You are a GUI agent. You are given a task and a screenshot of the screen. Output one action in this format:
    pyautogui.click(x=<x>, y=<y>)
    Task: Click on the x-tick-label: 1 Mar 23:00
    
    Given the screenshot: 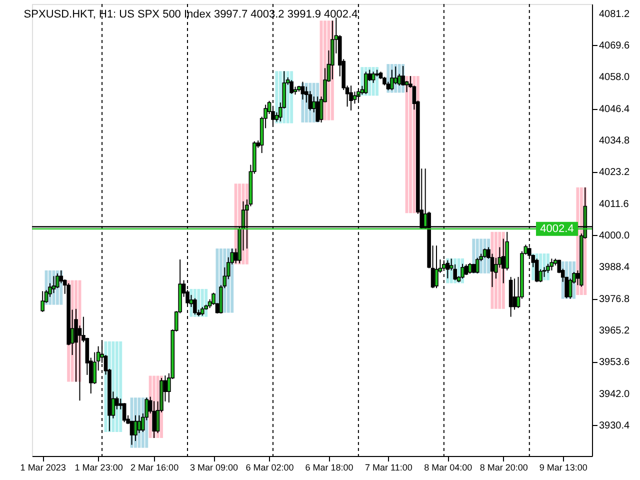 What is the action you would take?
    pyautogui.click(x=98, y=467)
    